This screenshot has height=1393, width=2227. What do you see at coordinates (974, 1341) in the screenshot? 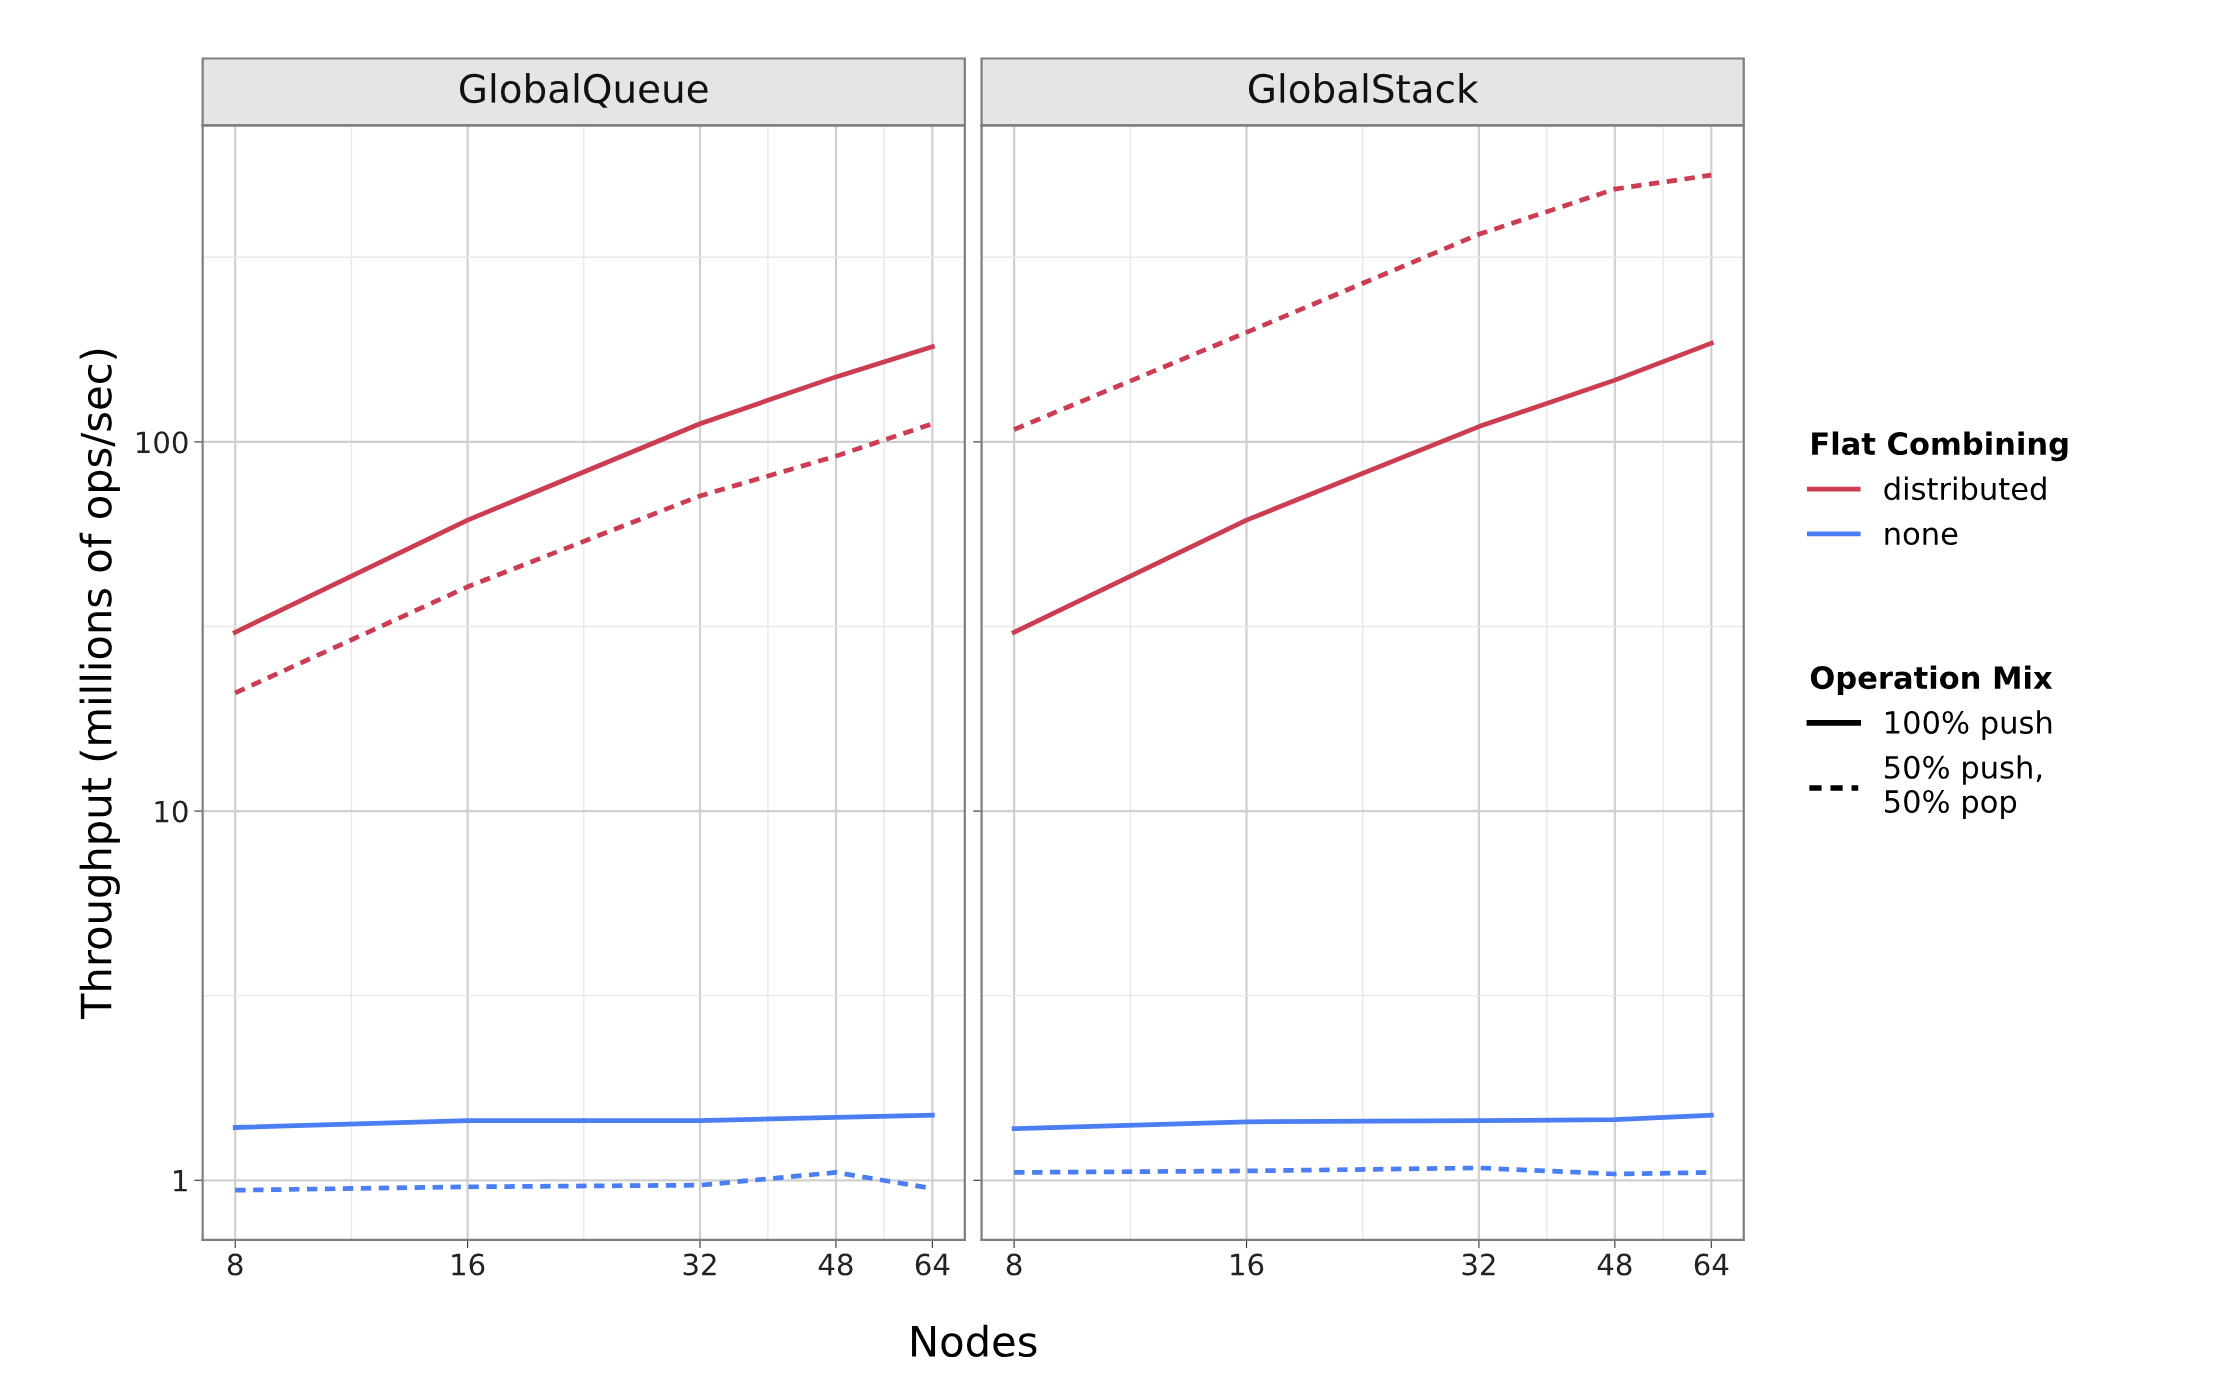
I see `x-axis-title: Nodes` at bounding box center [974, 1341].